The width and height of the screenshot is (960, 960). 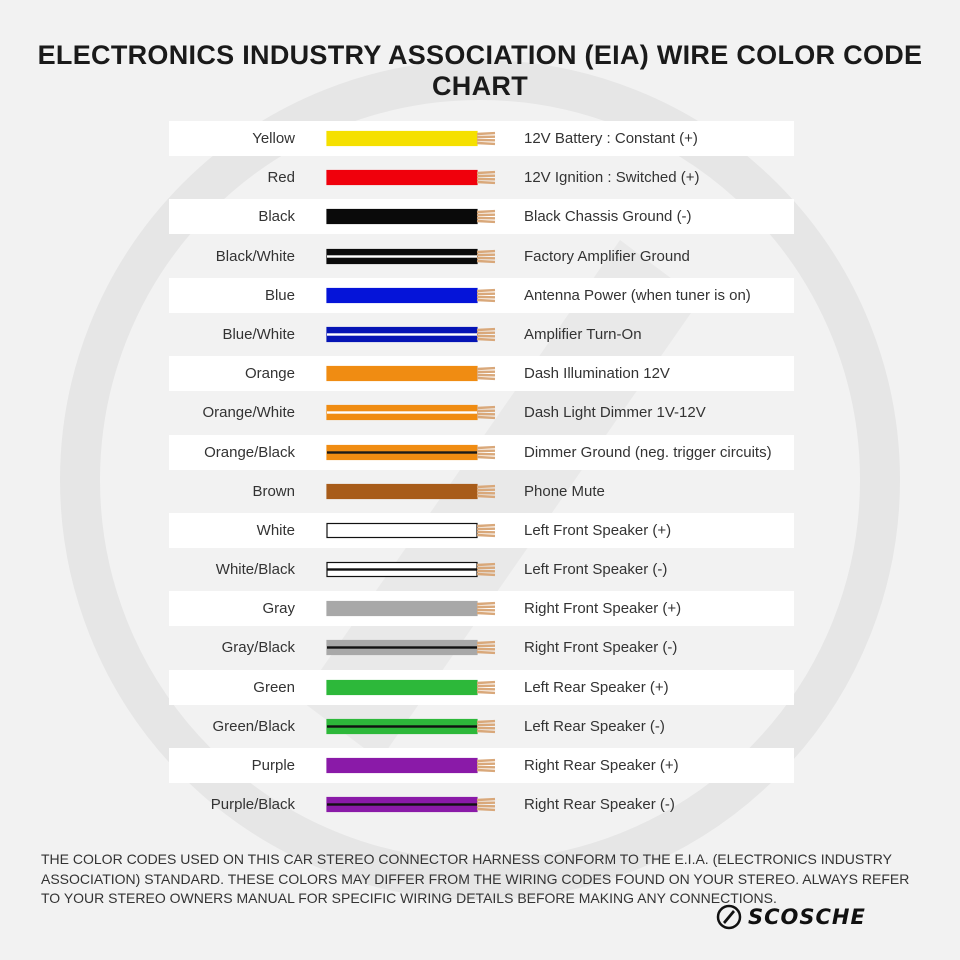 I want to click on wire-color-name: Blue, so click(x=279, y=295).